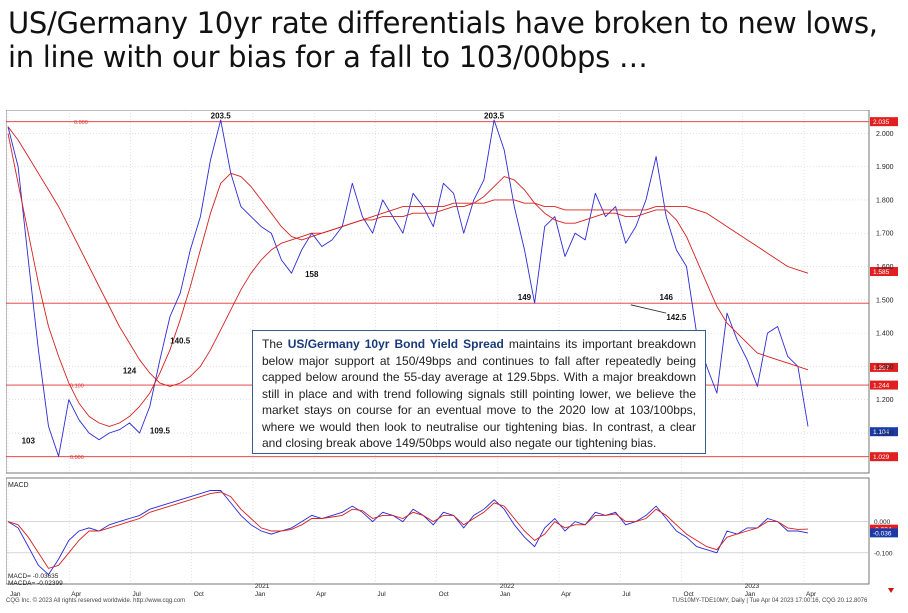  What do you see at coordinates (752, 586) in the screenshot?
I see `x-year-label: 2023` at bounding box center [752, 586].